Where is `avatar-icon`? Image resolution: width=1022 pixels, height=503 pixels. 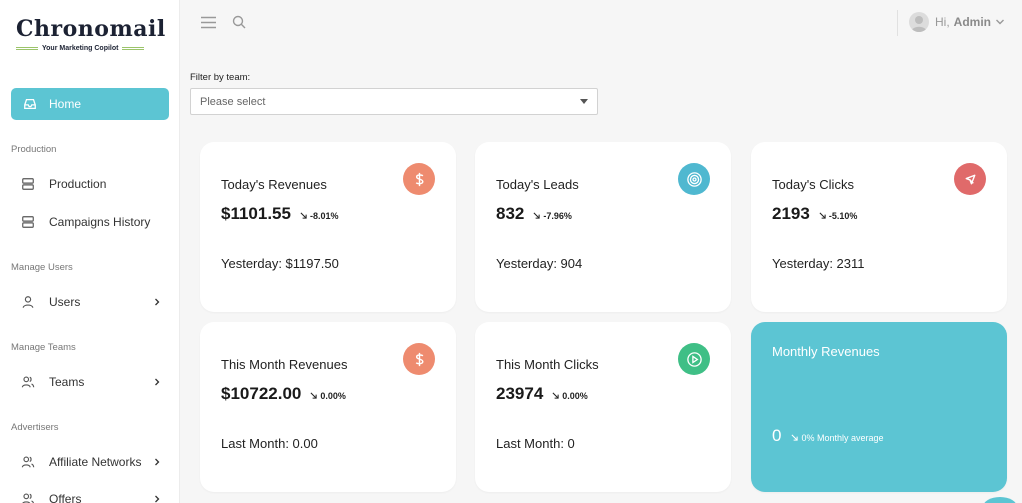
avatar-icon is located at coordinates (919, 24).